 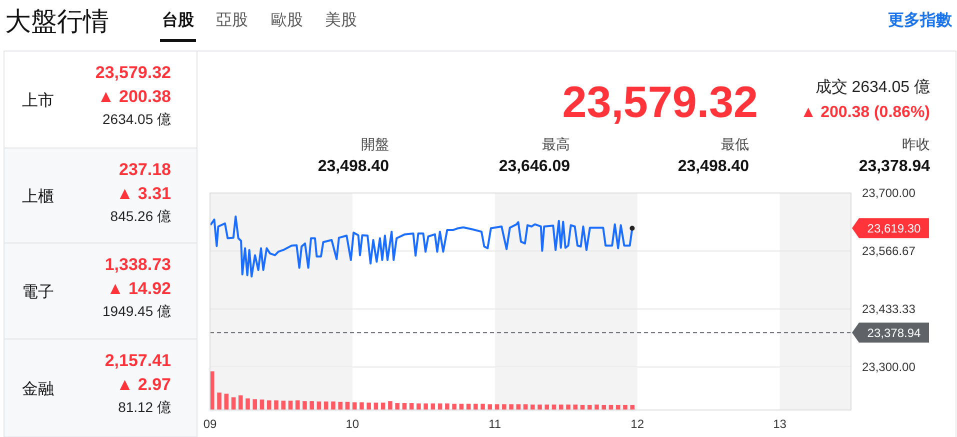 I want to click on text: ▲ 200.38 (0.86%), so click(x=865, y=112).